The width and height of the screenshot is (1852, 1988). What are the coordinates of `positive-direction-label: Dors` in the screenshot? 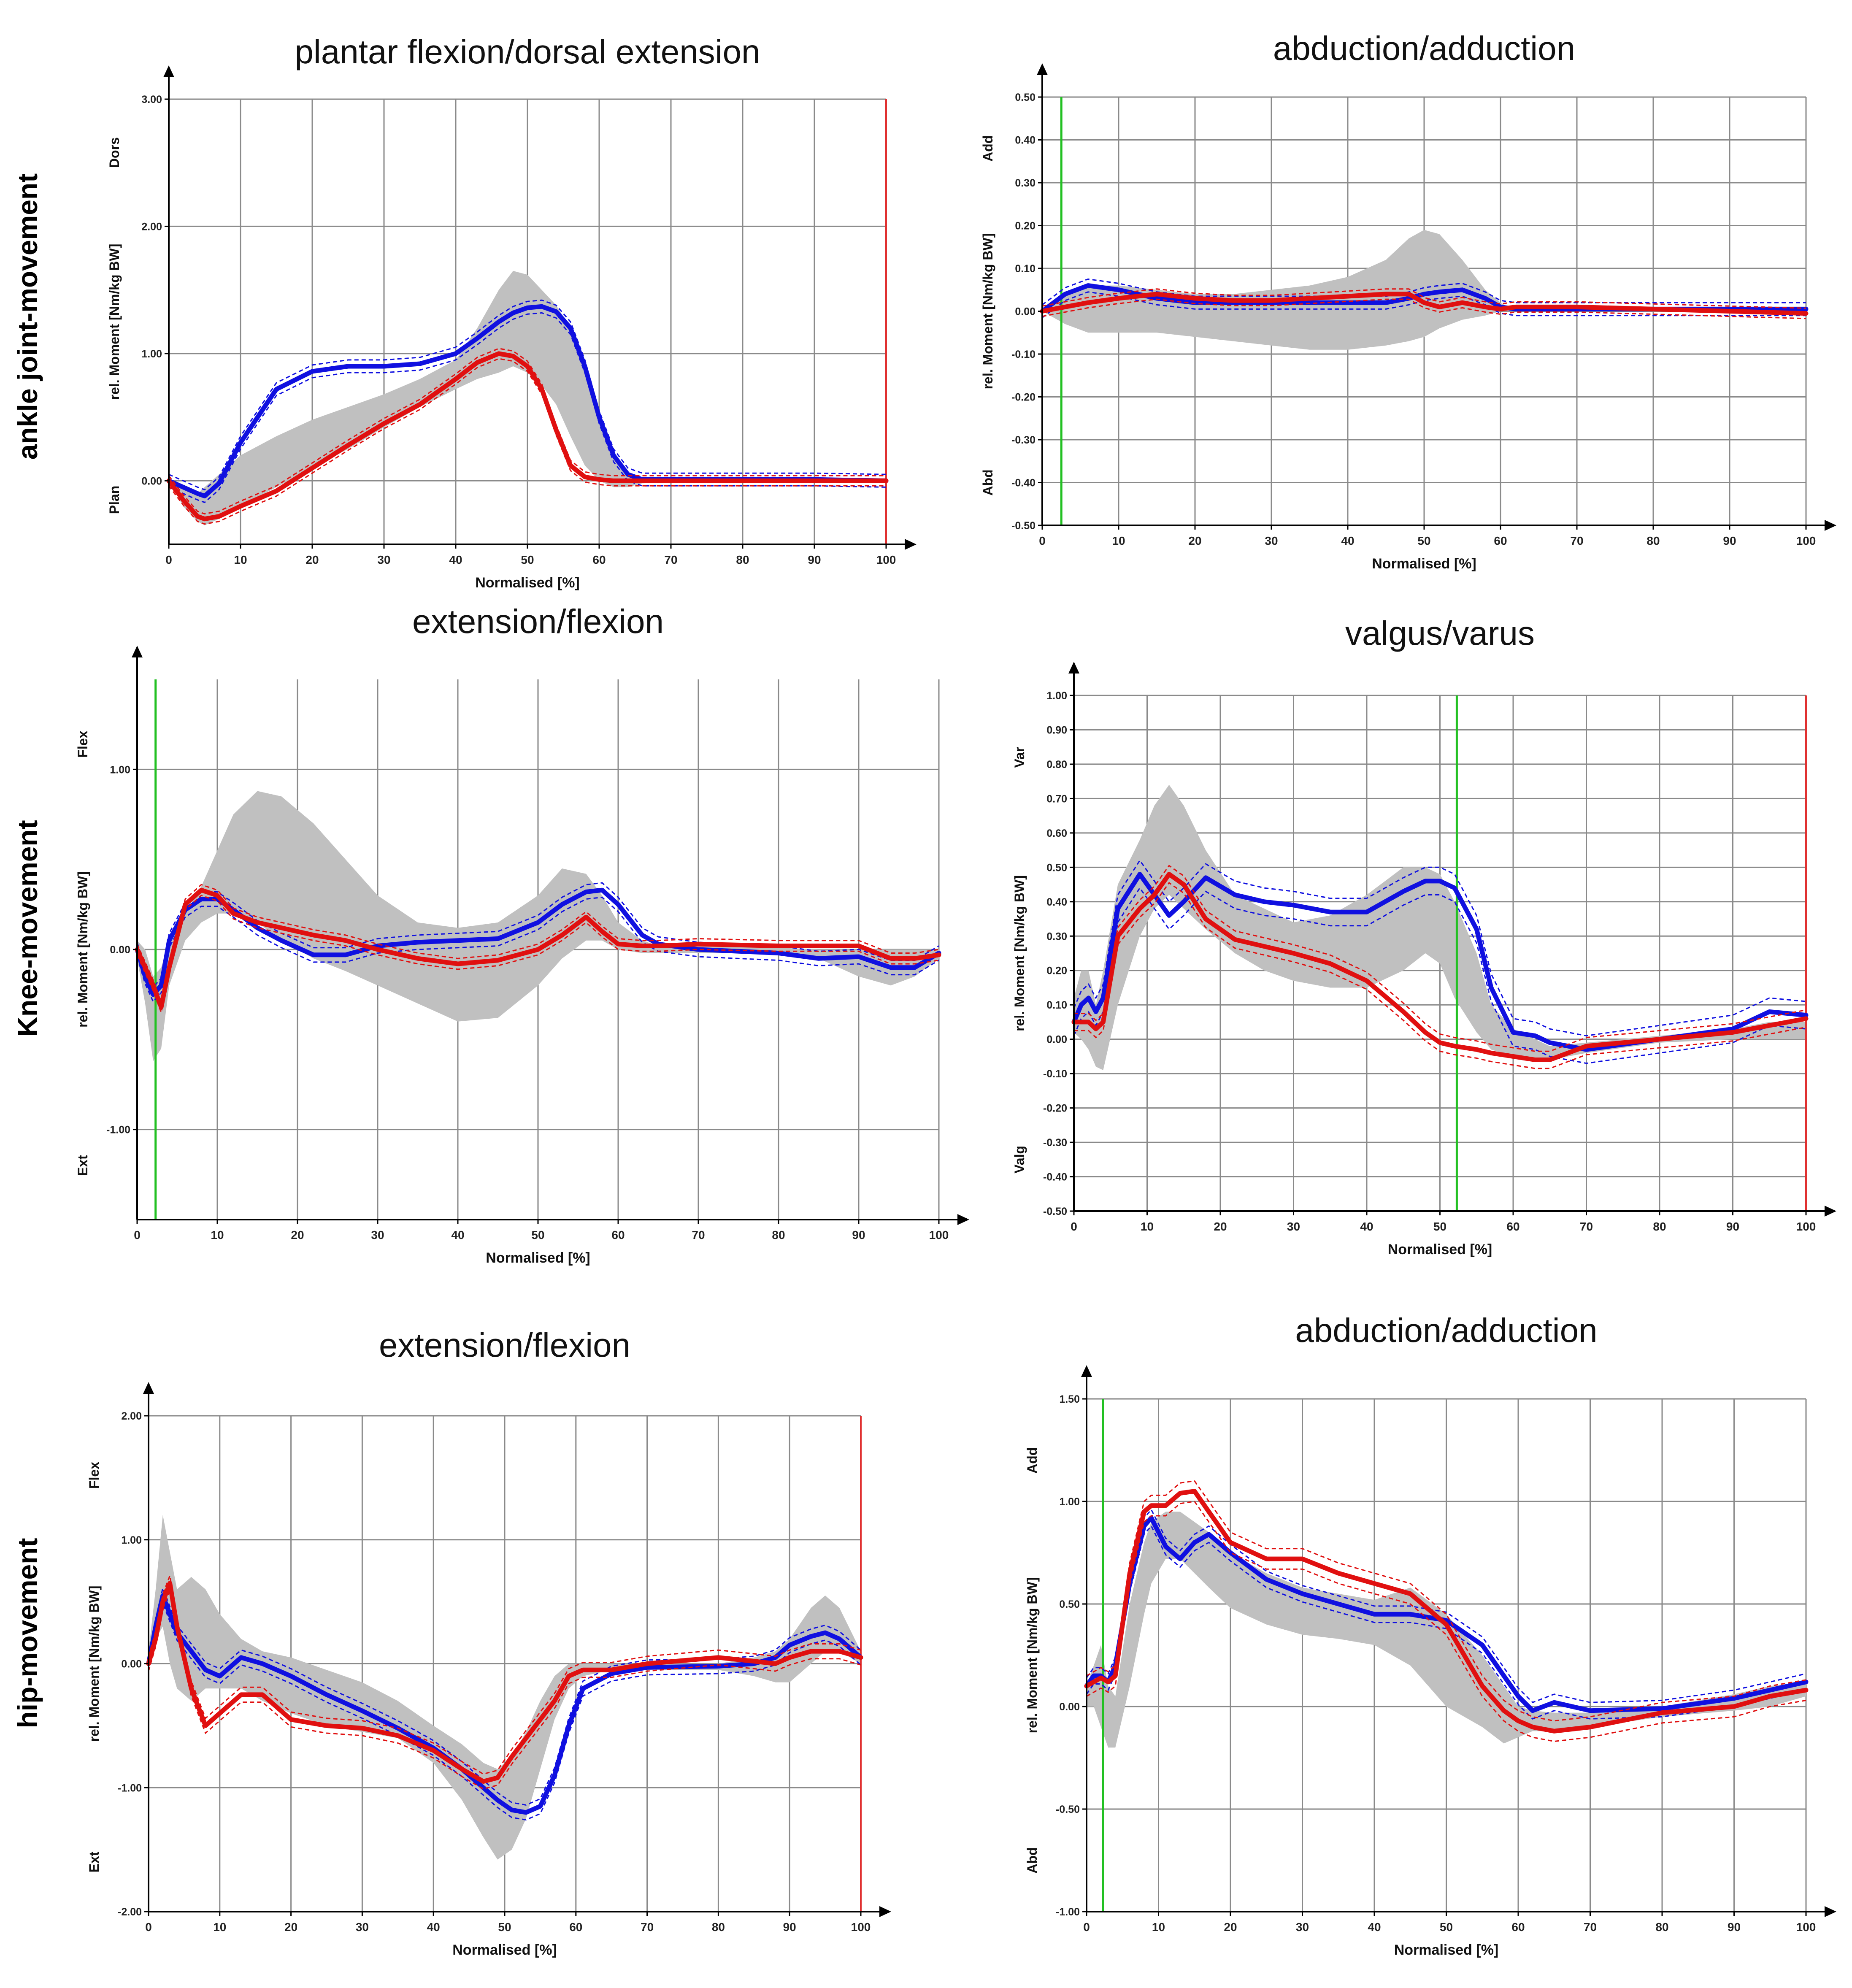 It's located at (114, 152).